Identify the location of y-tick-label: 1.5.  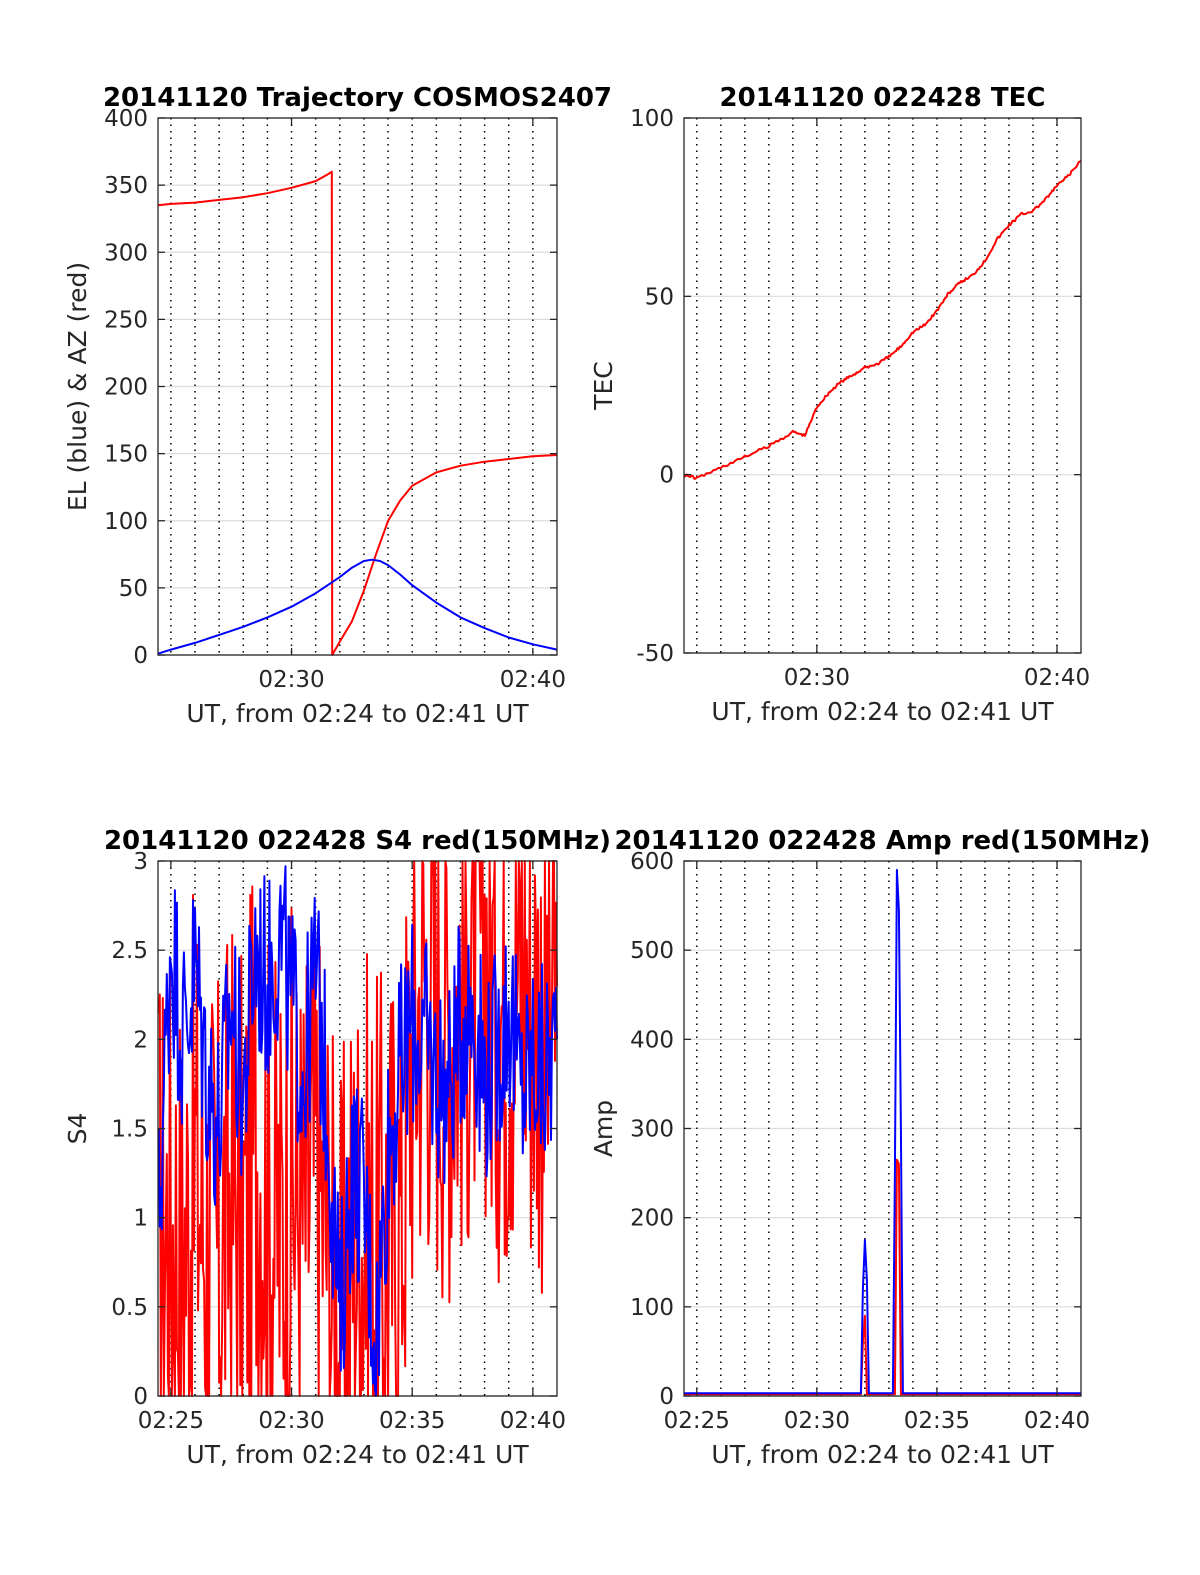
(129, 1130).